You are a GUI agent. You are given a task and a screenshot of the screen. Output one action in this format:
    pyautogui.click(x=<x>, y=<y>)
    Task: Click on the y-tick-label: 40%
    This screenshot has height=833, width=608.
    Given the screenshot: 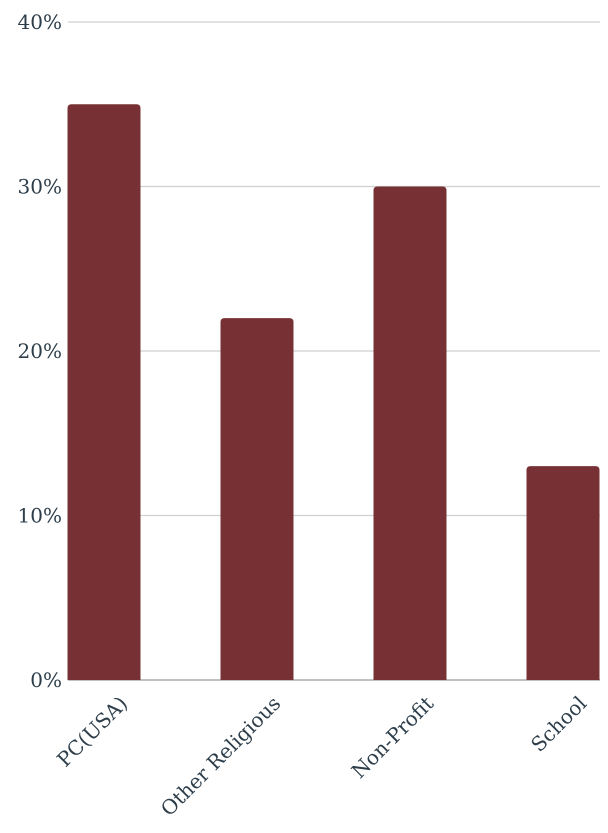 What is the action you would take?
    pyautogui.click(x=40, y=22)
    